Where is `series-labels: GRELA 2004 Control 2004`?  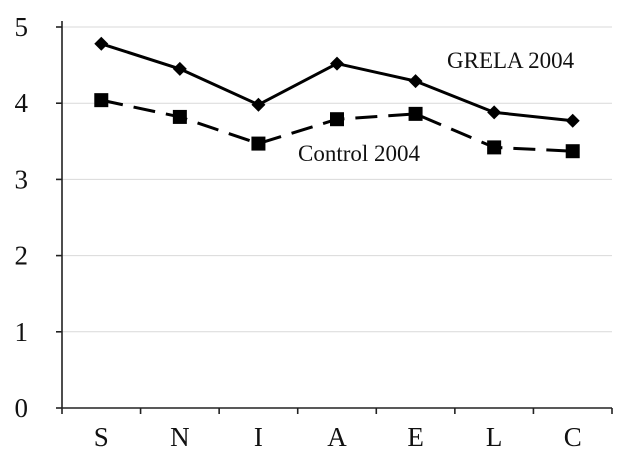
series-labels: GRELA 2004 Control 2004 is located at coordinates (436, 107).